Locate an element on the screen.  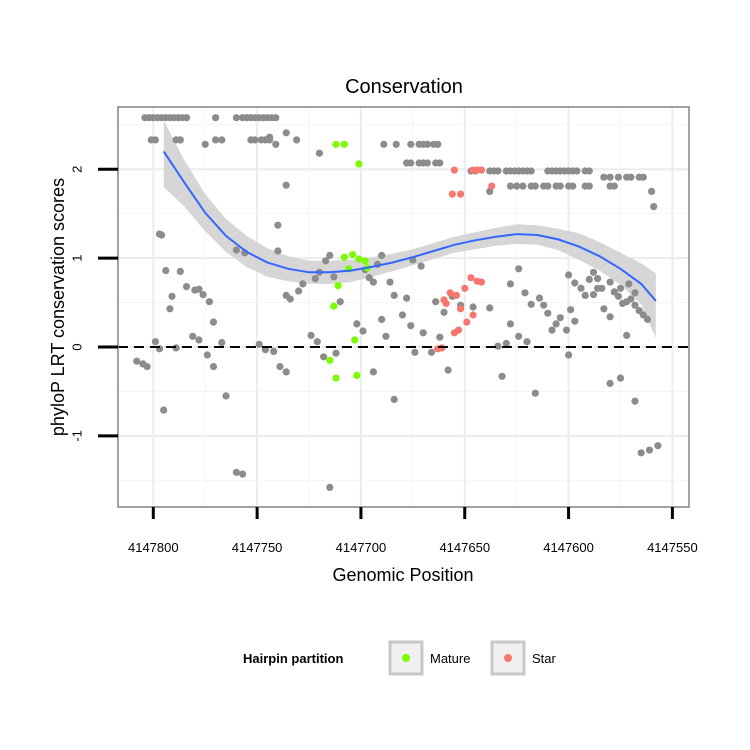
y-tick-label: 2 is located at coordinates (77, 169).